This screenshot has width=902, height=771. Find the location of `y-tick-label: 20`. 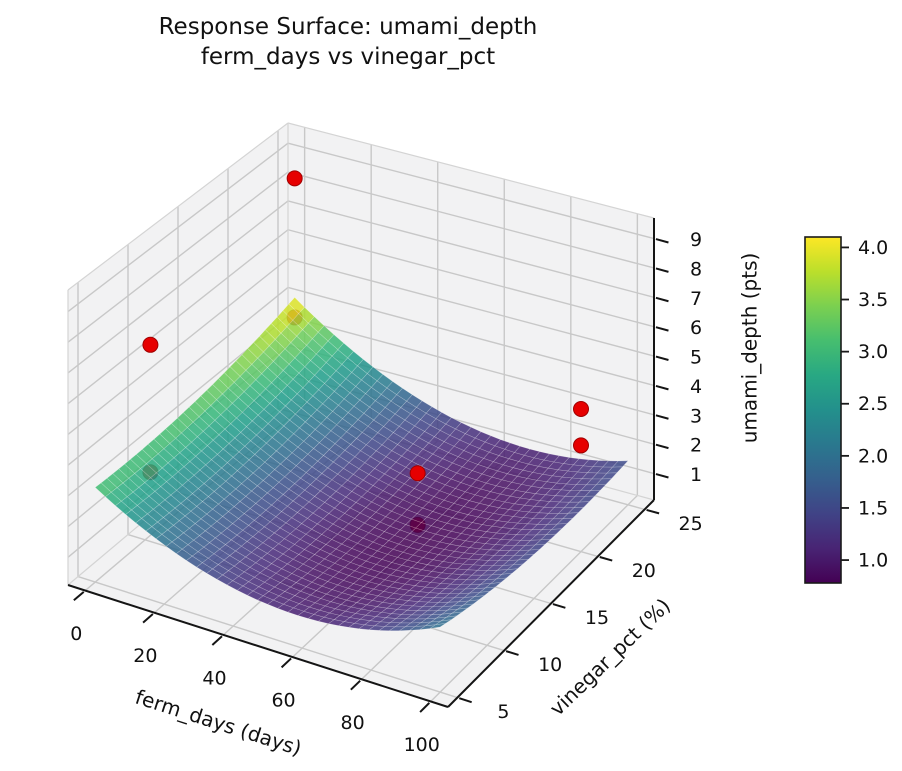

y-tick-label: 20 is located at coordinates (644, 571).